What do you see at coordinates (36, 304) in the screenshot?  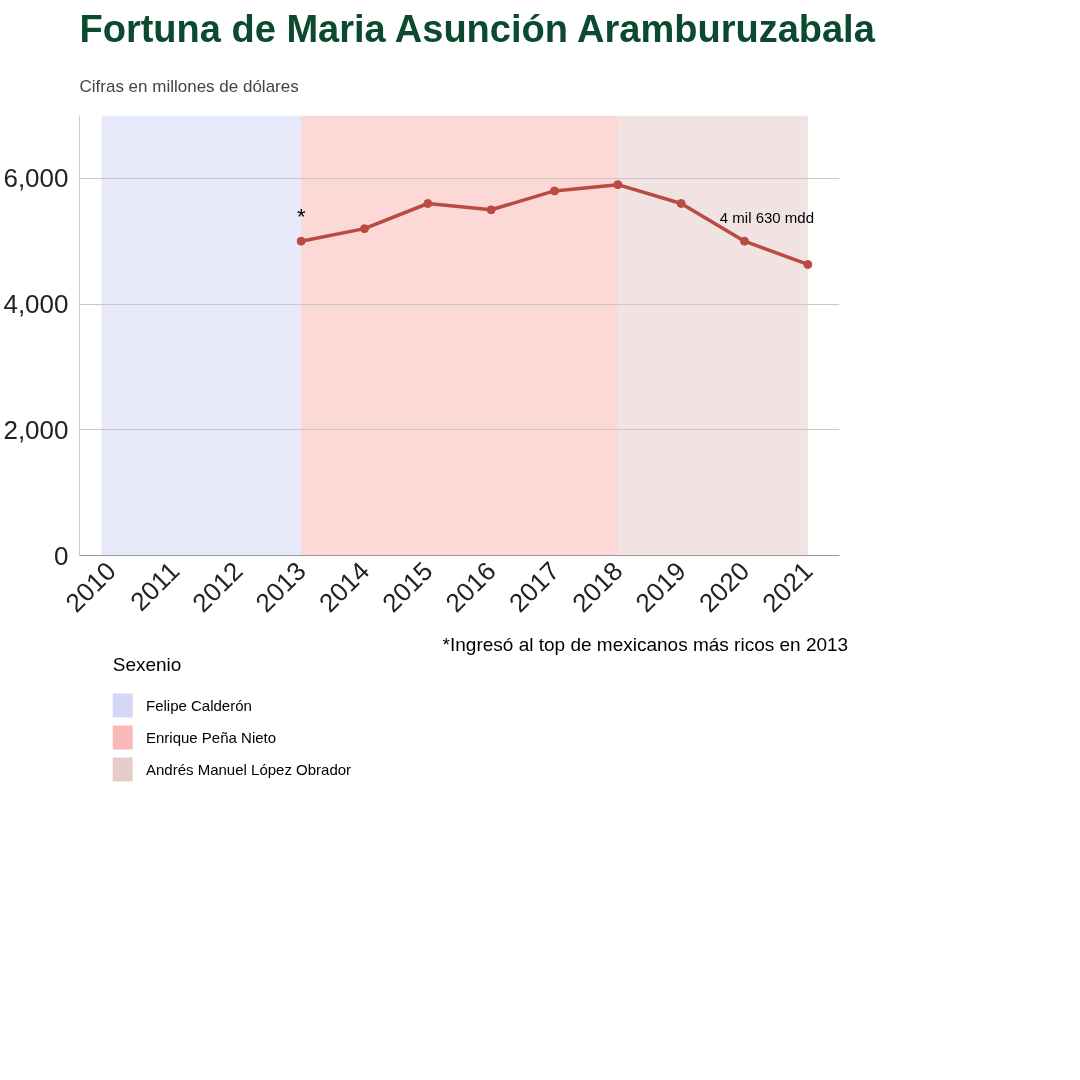 I see `y-tick-label: 4,000` at bounding box center [36, 304].